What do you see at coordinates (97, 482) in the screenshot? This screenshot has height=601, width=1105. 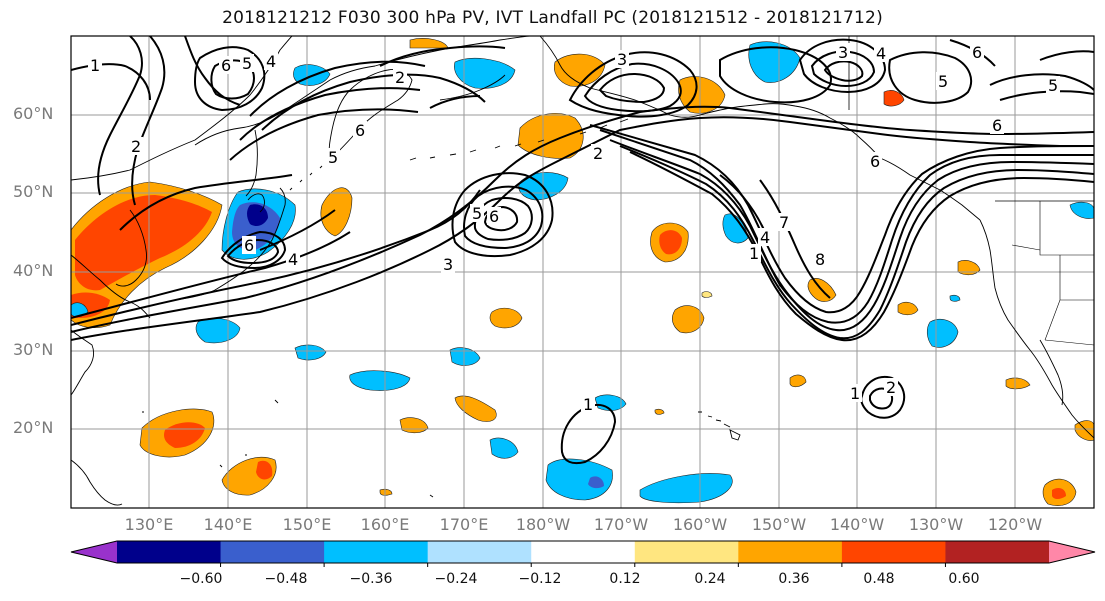 I see `coast-philippines` at bounding box center [97, 482].